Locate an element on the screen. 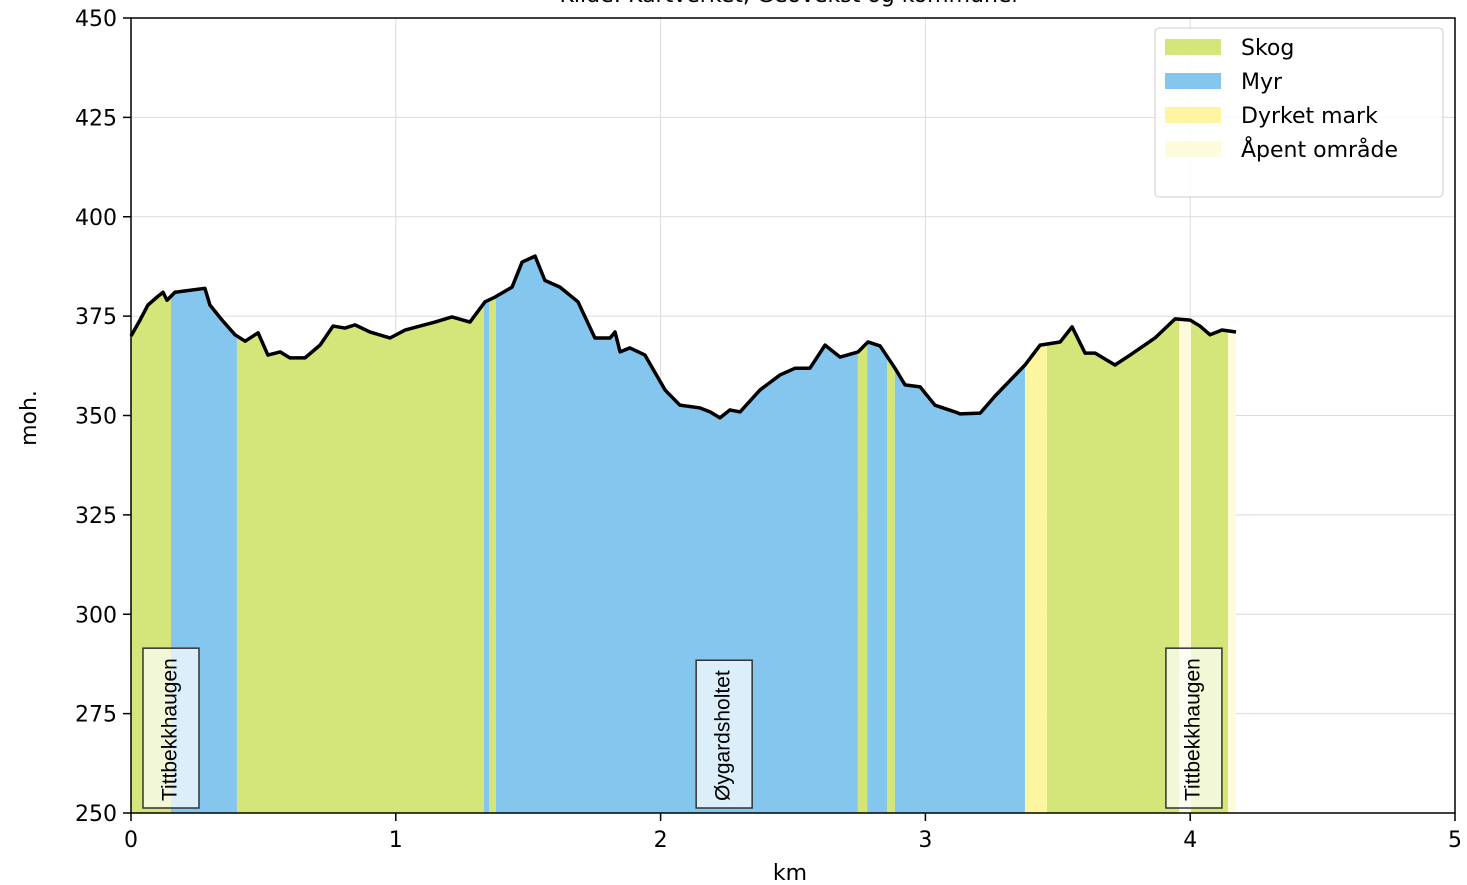  legend-label: Skog is located at coordinates (1267, 48).